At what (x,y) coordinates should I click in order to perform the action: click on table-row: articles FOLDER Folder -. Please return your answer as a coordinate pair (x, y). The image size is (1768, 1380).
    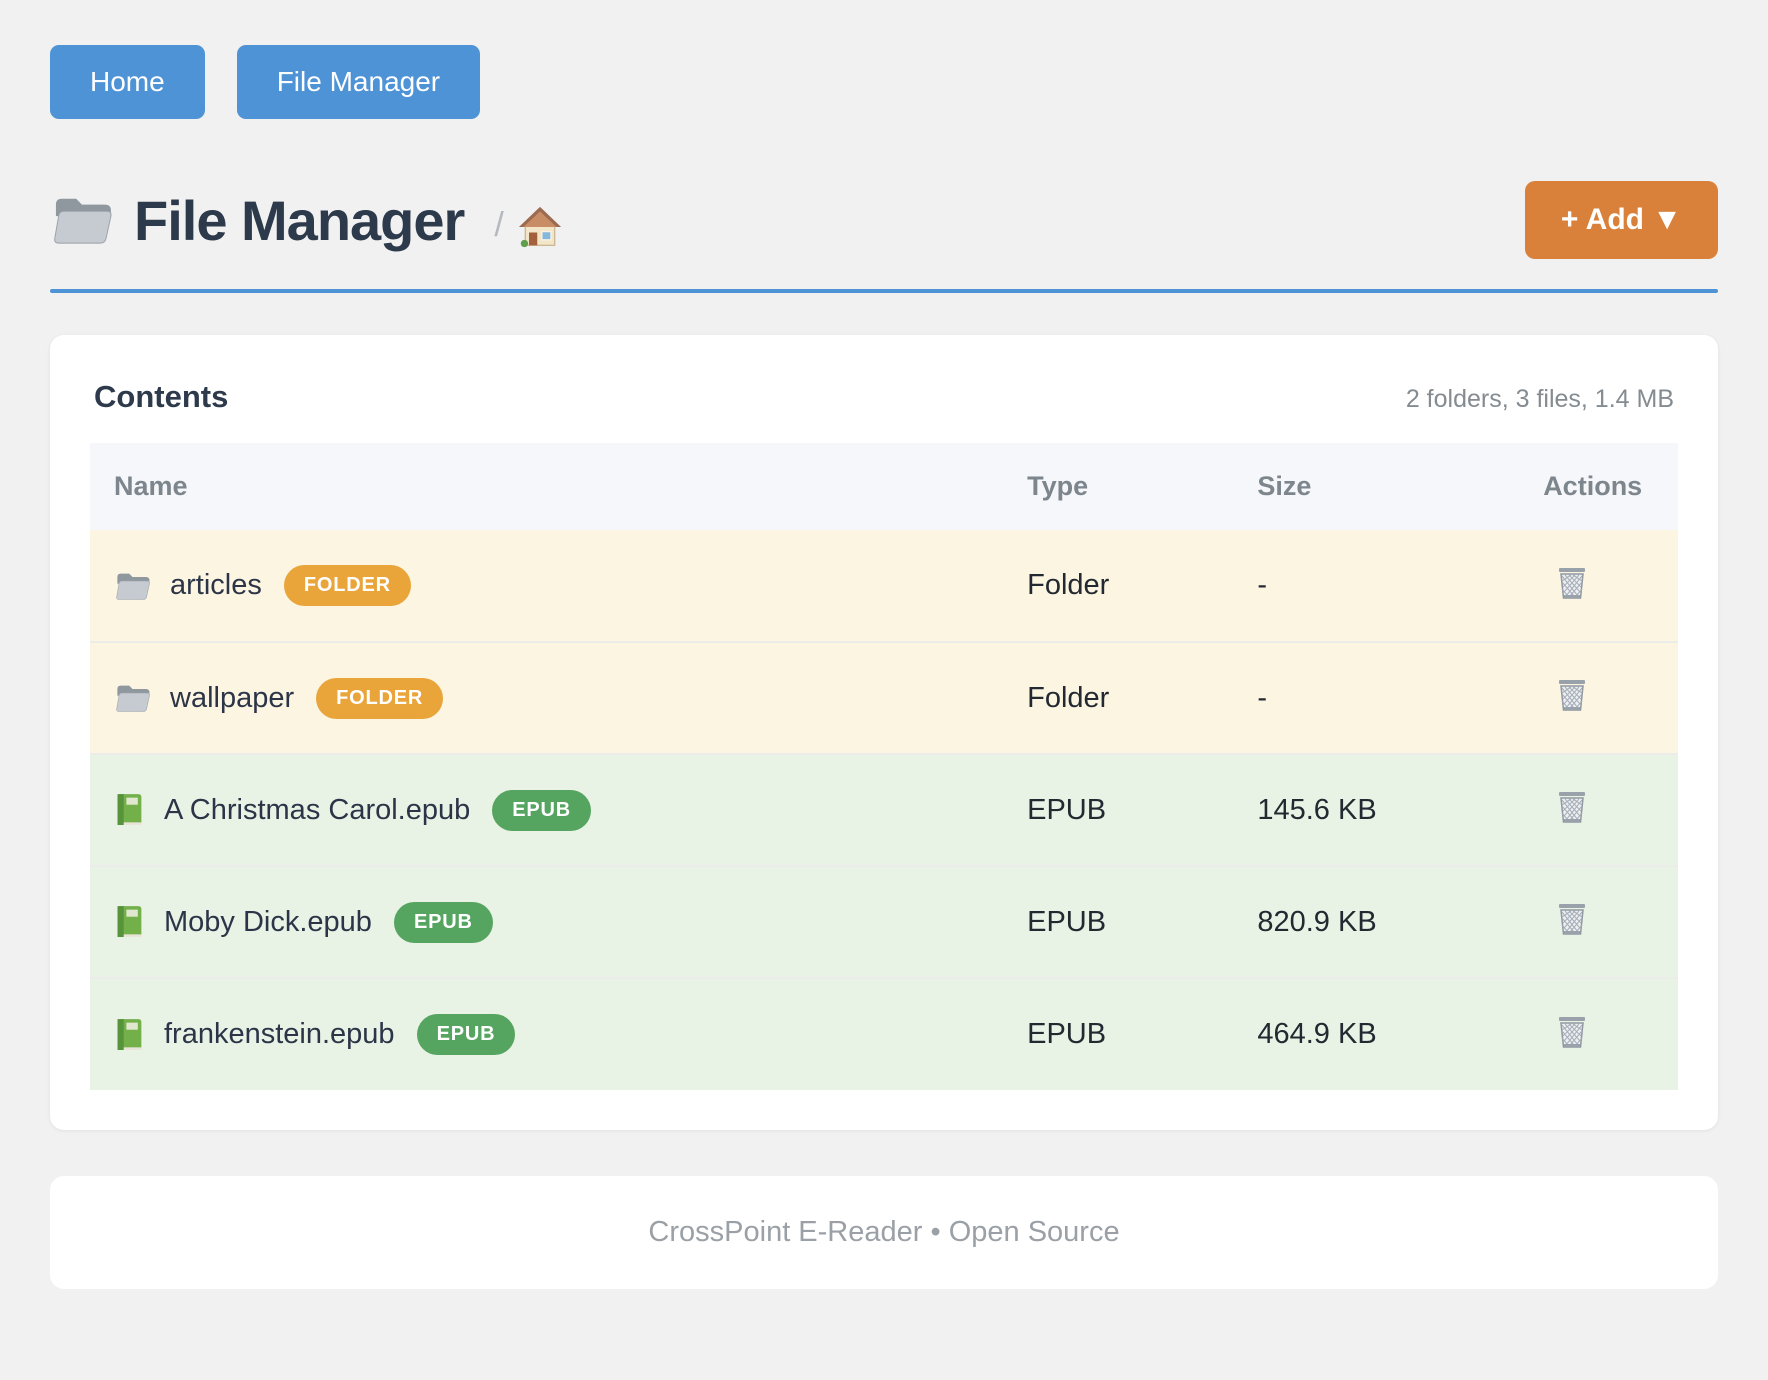
    Looking at the image, I should click on (884, 586).